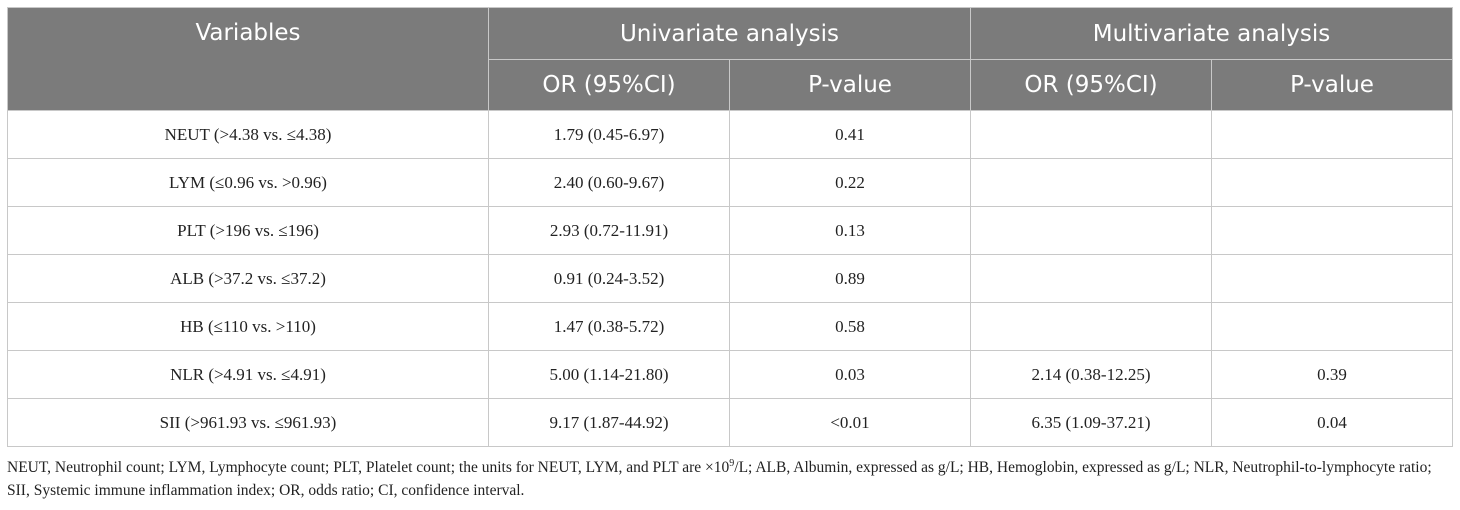 The width and height of the screenshot is (1460, 510). What do you see at coordinates (850, 230) in the screenshot?
I see `cell-uni-p: 0.13` at bounding box center [850, 230].